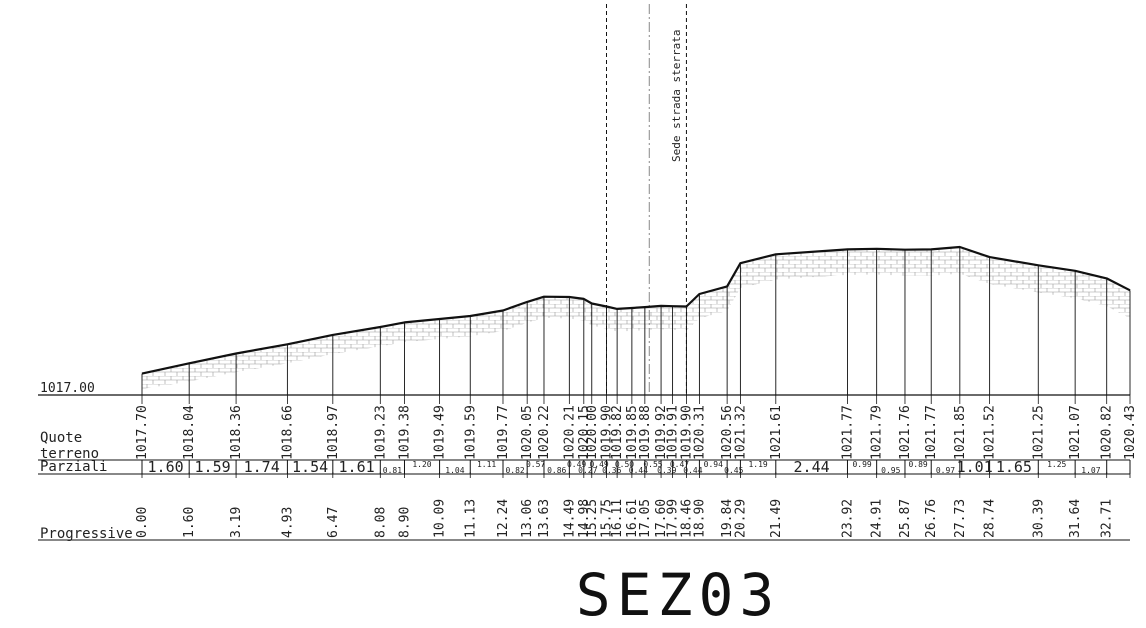 Image resolution: width=1146 pixels, height=628 pixels. What do you see at coordinates (607, 518) in the screenshot?
I see `progressive-label: 15.75` at bounding box center [607, 518].